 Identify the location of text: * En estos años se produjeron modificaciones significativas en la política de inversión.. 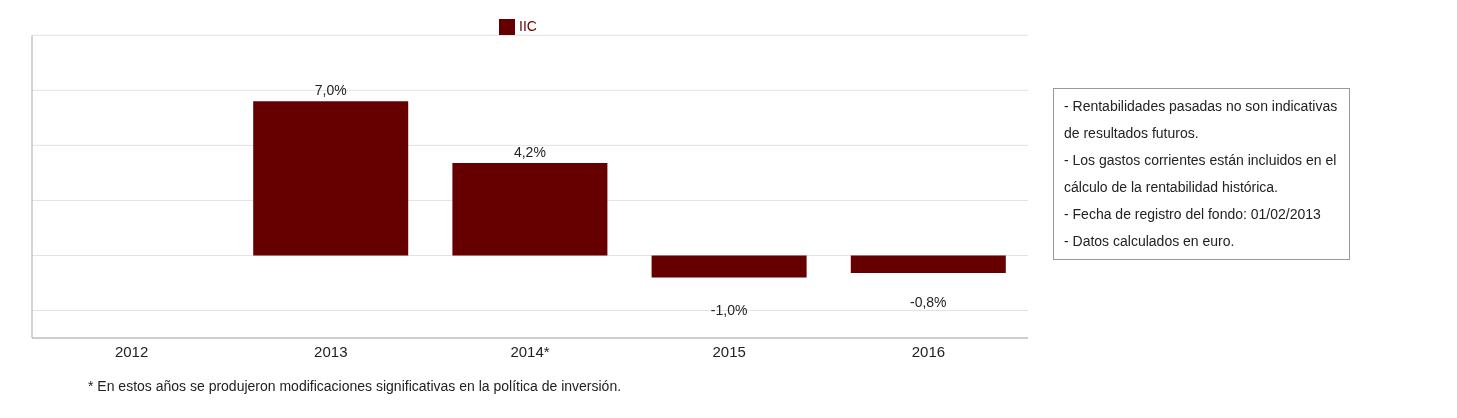
(355, 386).